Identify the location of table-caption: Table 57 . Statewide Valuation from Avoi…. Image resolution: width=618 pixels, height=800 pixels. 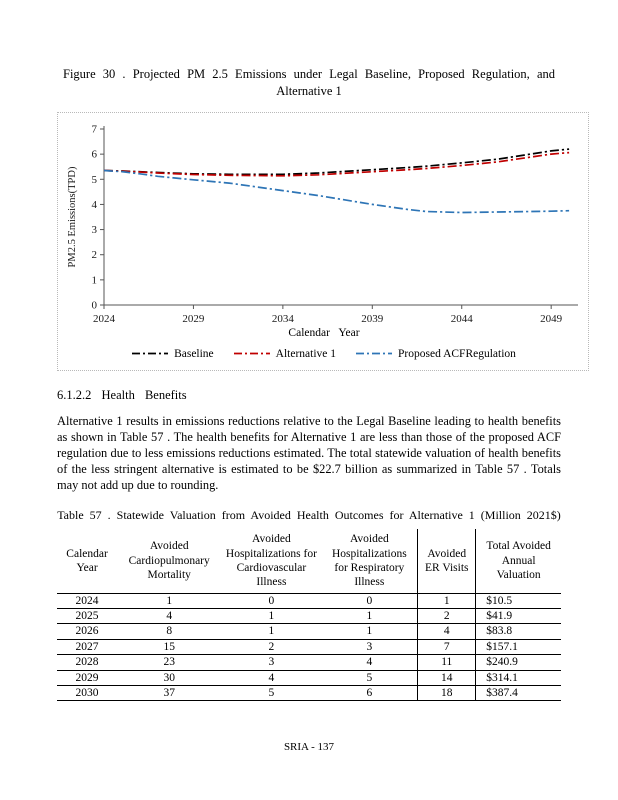
(309, 515).